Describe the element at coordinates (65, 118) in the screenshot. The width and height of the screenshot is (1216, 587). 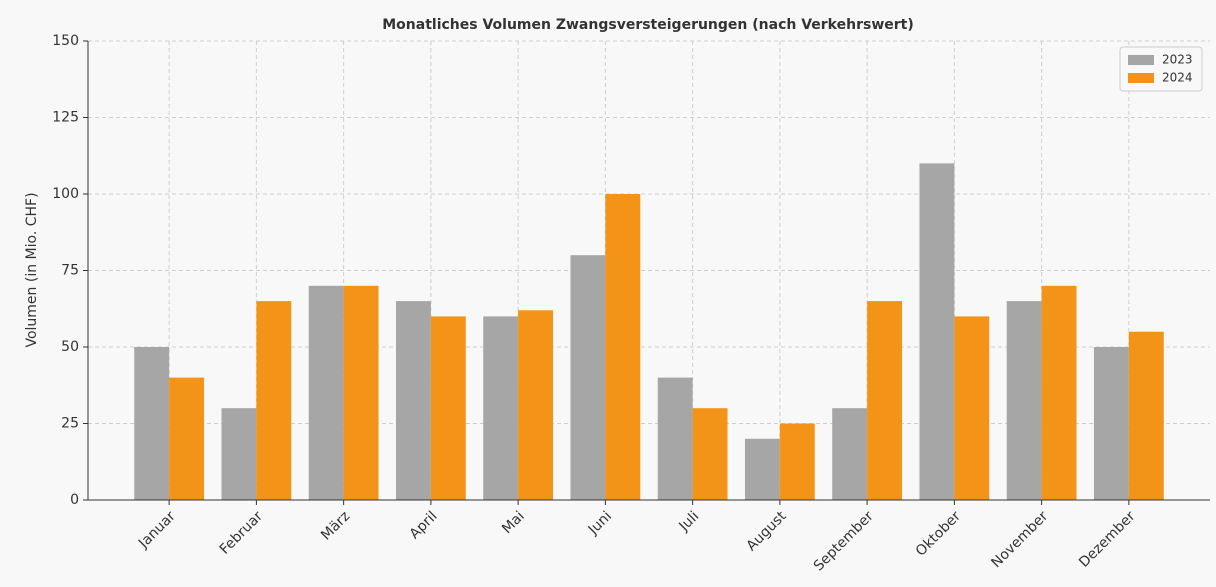
I see `y-tick-label: 125` at that location.